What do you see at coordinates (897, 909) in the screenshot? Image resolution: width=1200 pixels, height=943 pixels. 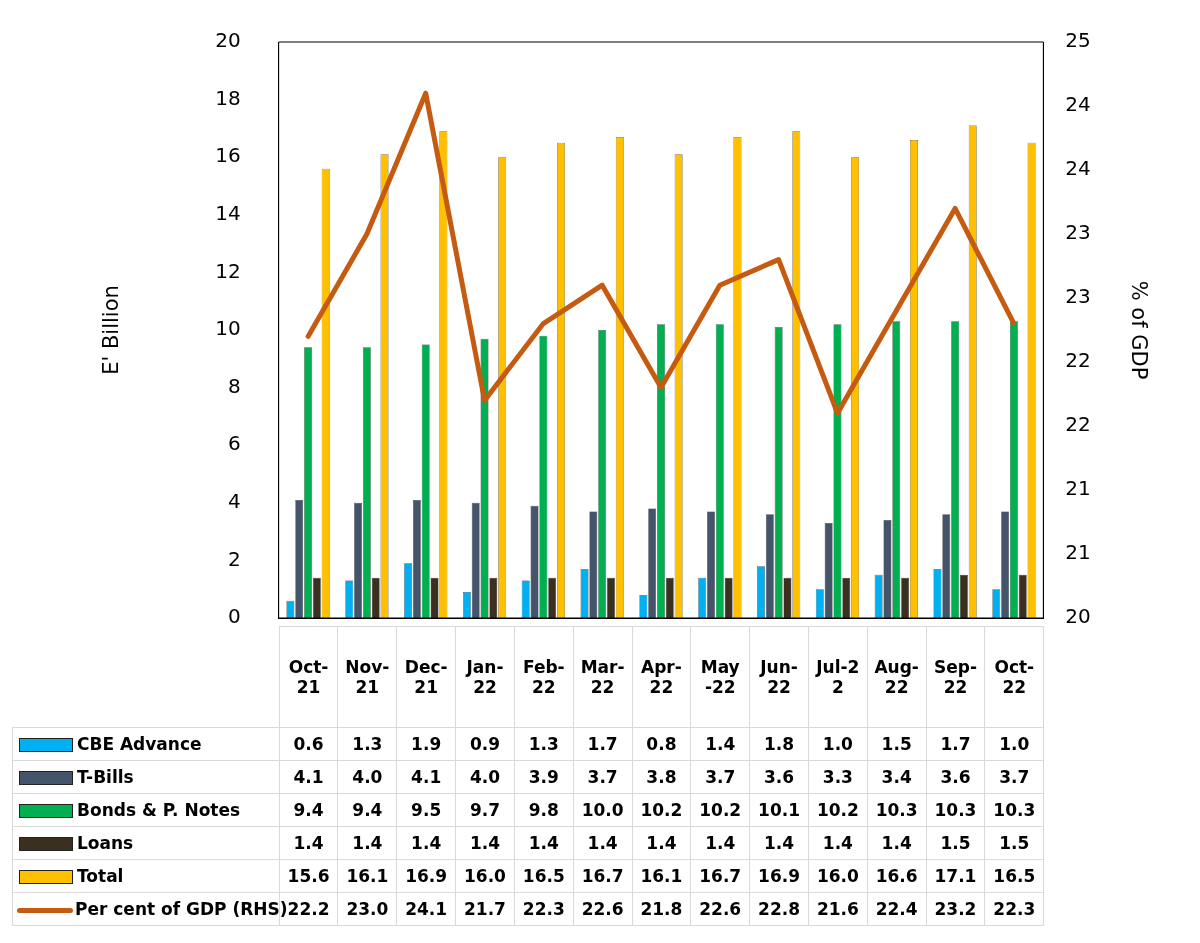 I see `data-label: 22.4` at bounding box center [897, 909].